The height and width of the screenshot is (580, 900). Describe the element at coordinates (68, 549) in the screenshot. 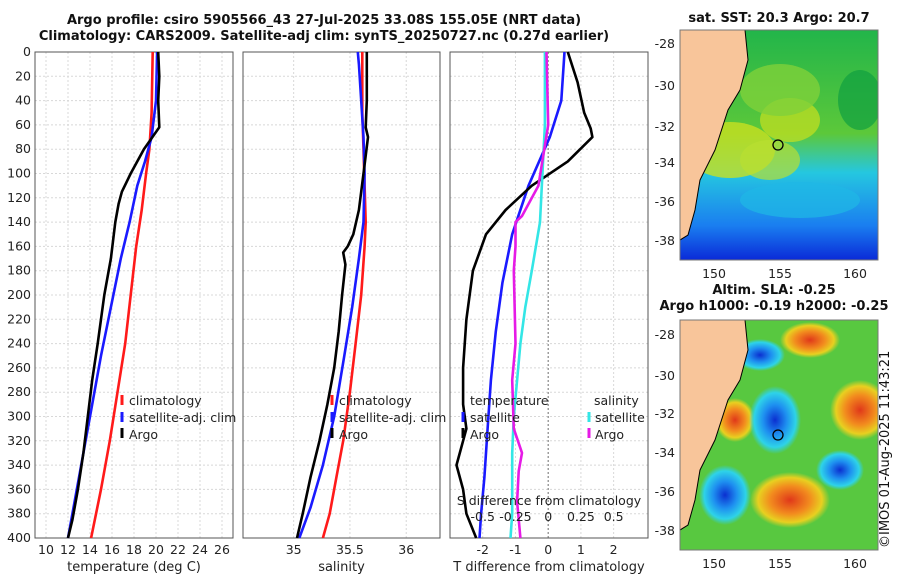

I see `x-tick-label: 12` at that location.